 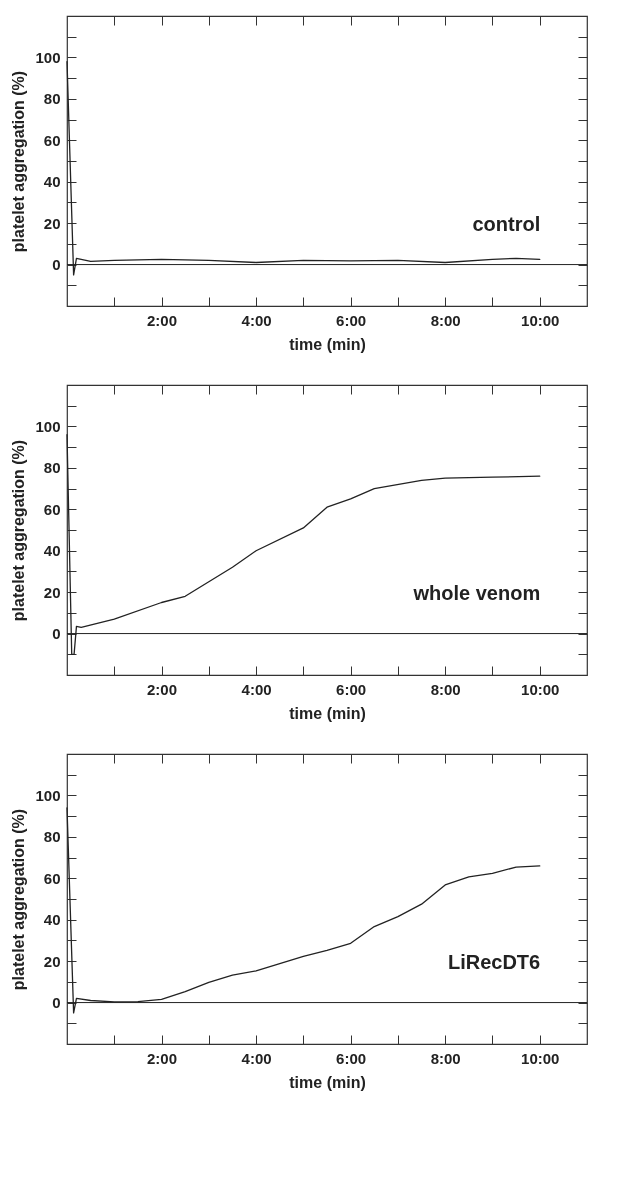 What do you see at coordinates (476, 592) in the screenshot?
I see `text: whole venom` at bounding box center [476, 592].